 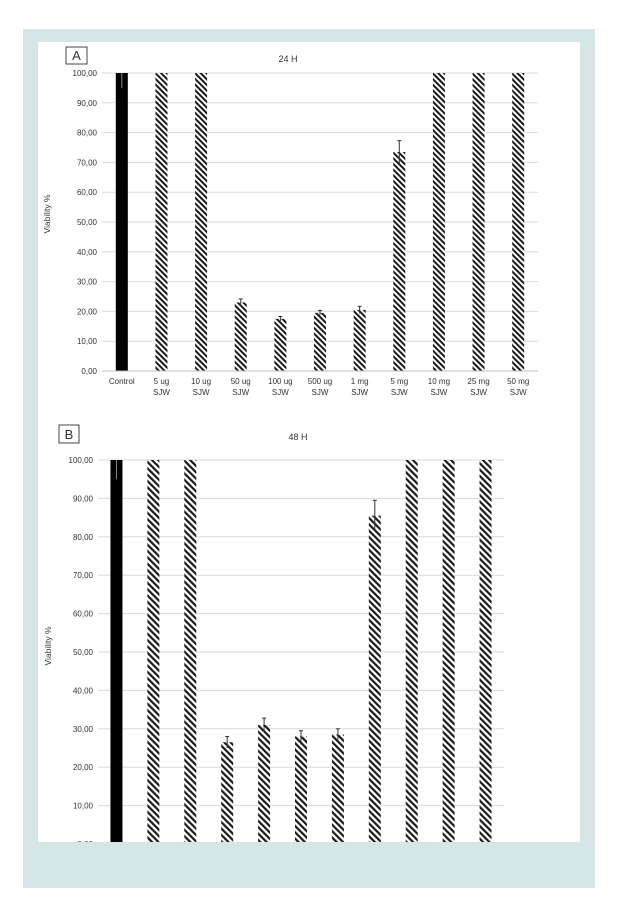 What do you see at coordinates (439, 381) in the screenshot?
I see `x-tick-label: 10 mg` at bounding box center [439, 381].